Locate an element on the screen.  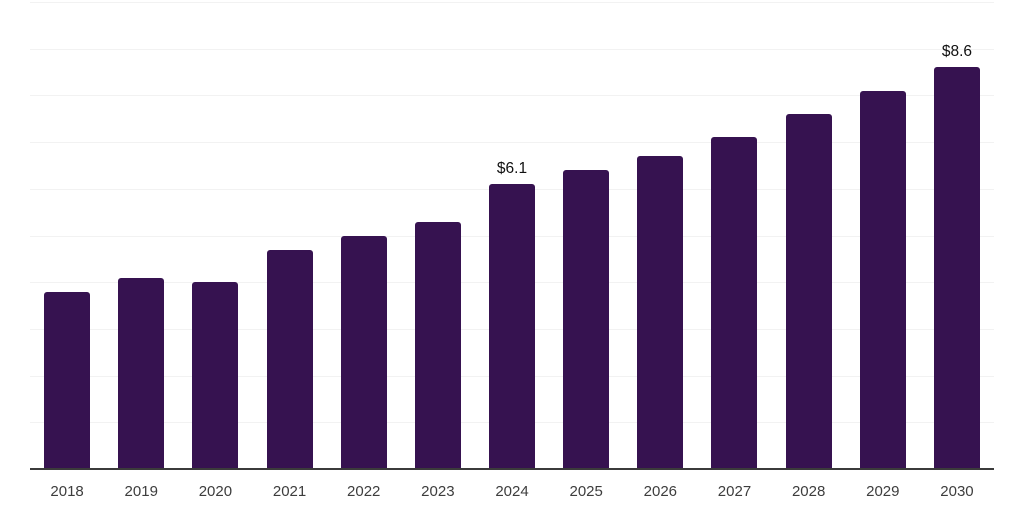
bar-2026 is located at coordinates (660, 312).